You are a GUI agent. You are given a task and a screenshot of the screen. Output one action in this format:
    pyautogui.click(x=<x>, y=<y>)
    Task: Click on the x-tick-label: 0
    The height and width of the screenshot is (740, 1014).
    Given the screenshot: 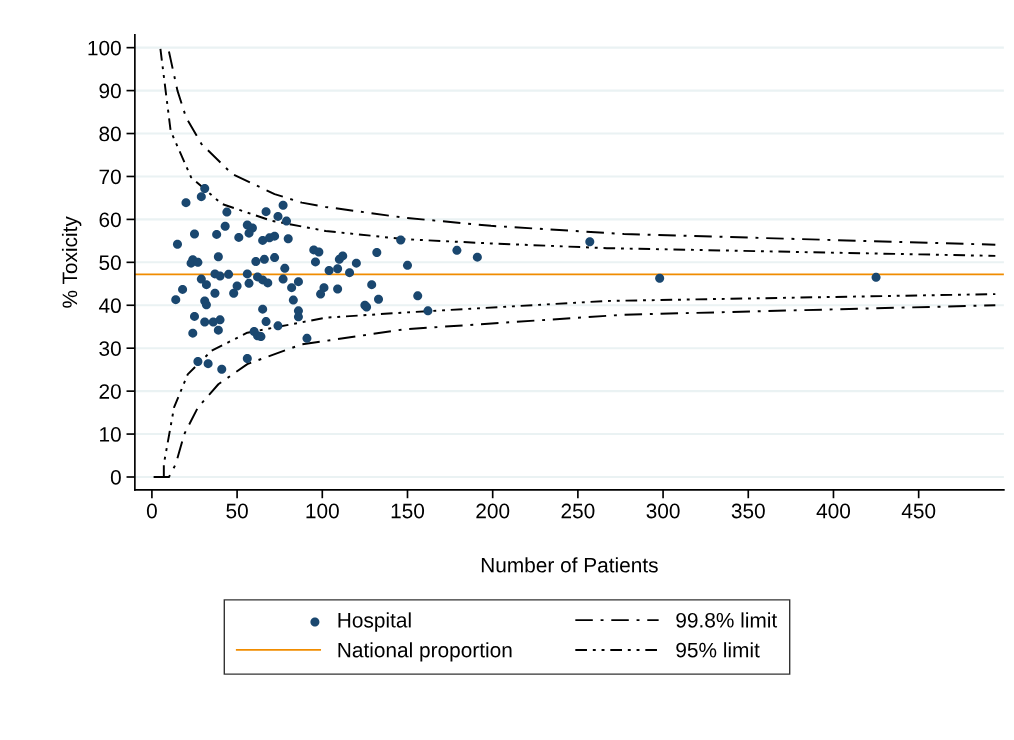 What is the action you would take?
    pyautogui.click(x=151, y=511)
    